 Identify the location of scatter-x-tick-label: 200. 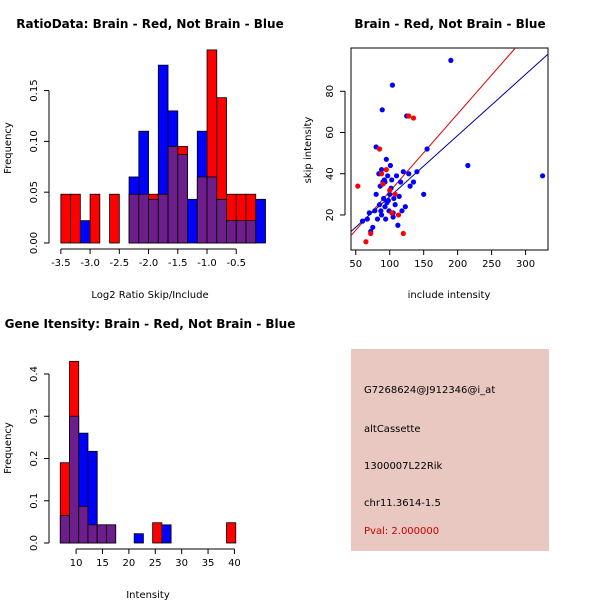
(457, 264).